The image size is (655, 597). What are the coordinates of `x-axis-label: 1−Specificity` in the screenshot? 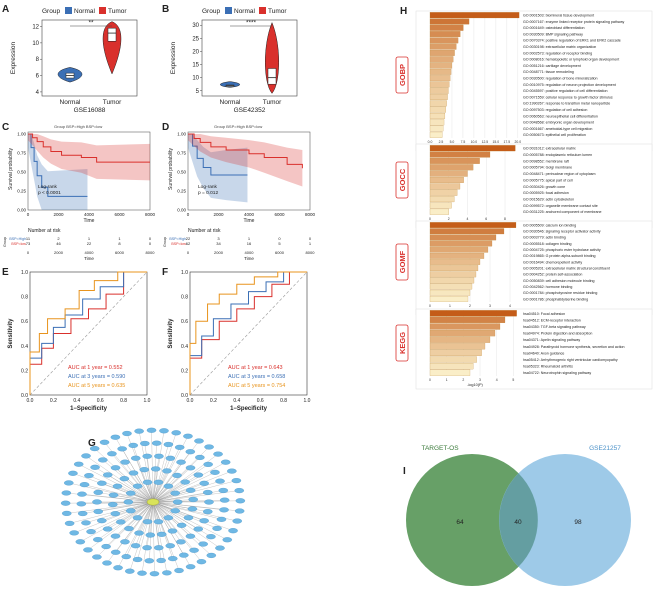 It's located at (89, 409).